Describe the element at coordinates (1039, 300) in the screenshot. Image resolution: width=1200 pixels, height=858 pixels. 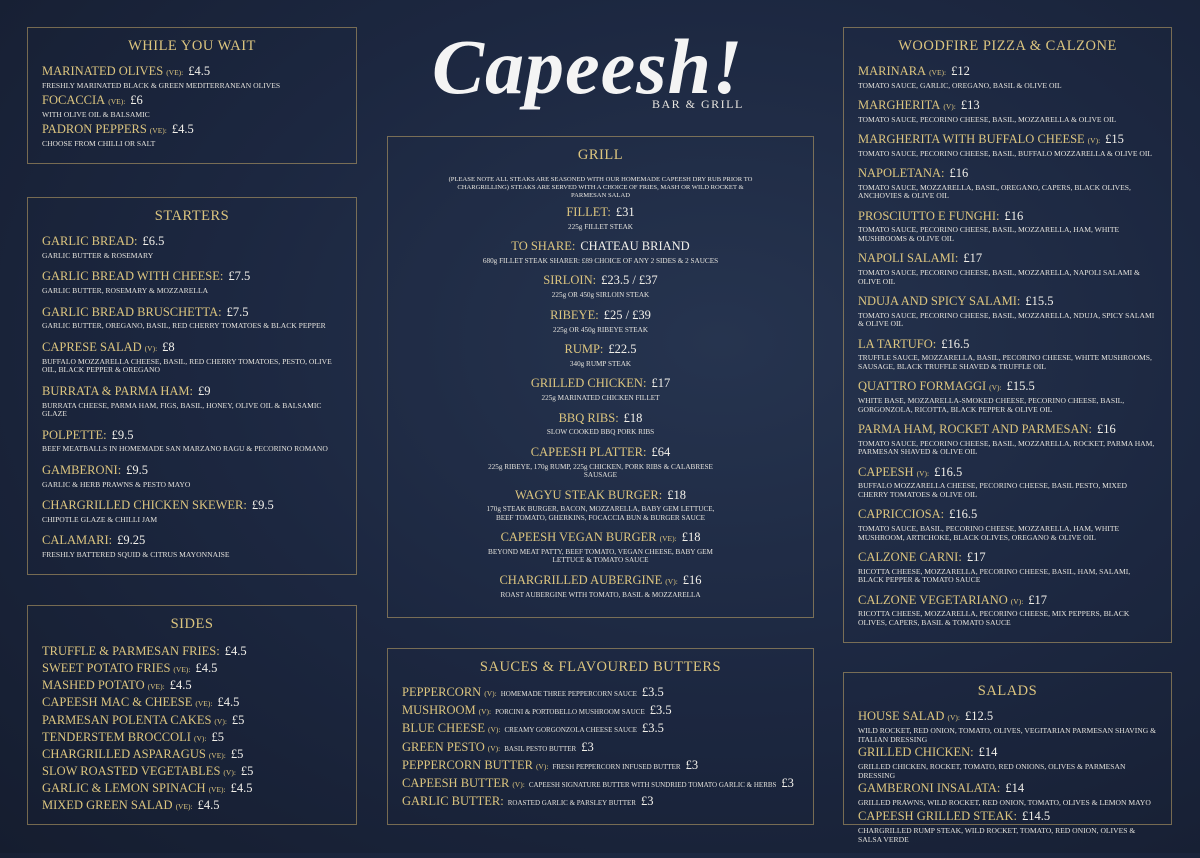
I see `item-price: £15.5` at that location.